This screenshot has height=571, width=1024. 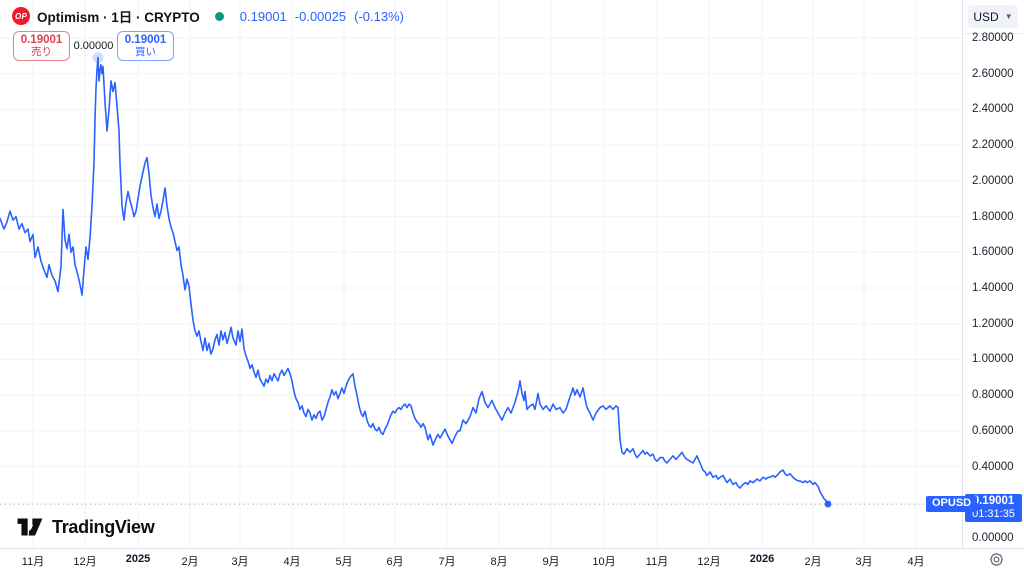 What do you see at coordinates (993, 180) in the screenshot?
I see `price-axis-label: 2.00000` at bounding box center [993, 180].